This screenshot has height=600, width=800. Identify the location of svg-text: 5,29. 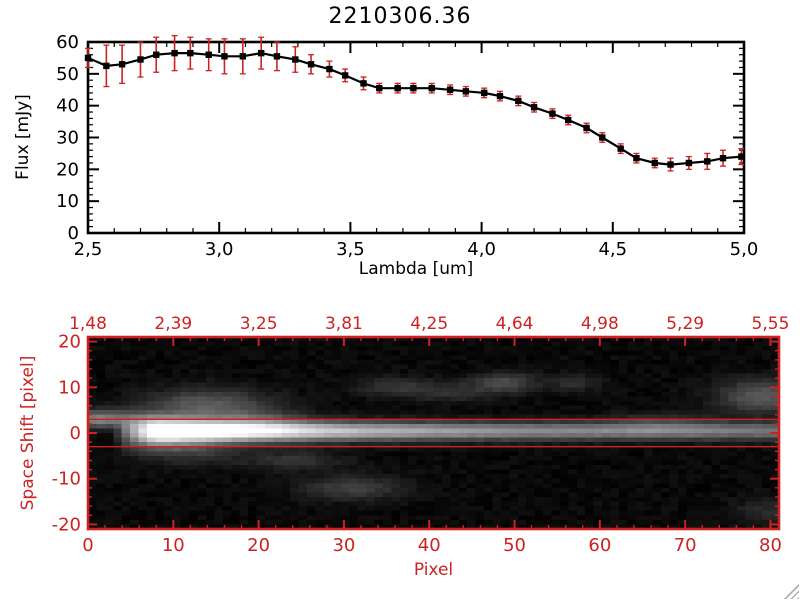
(685, 324).